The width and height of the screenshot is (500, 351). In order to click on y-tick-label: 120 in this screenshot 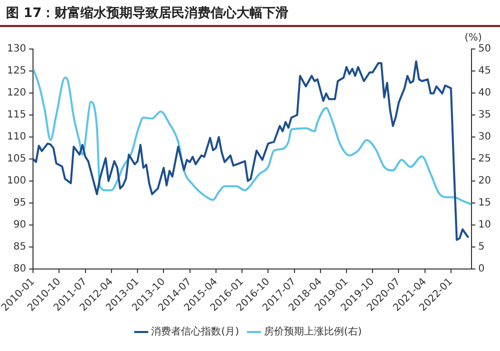, I will do `click(16, 93)`.